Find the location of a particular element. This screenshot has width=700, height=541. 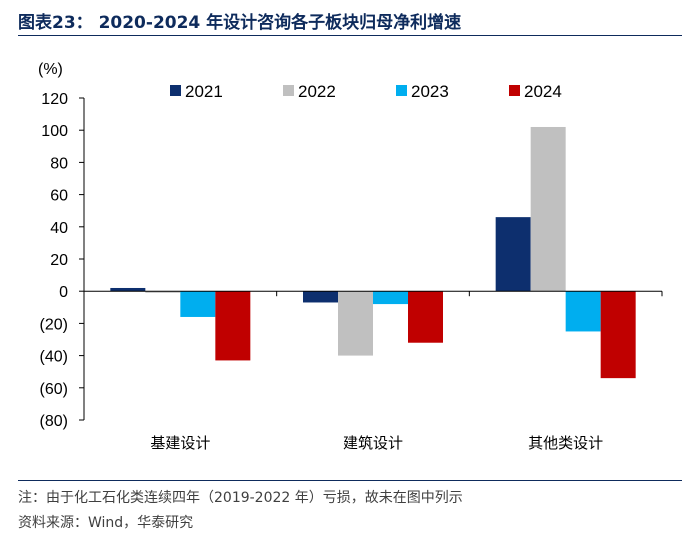

legend-label: 2021 is located at coordinates (204, 91).